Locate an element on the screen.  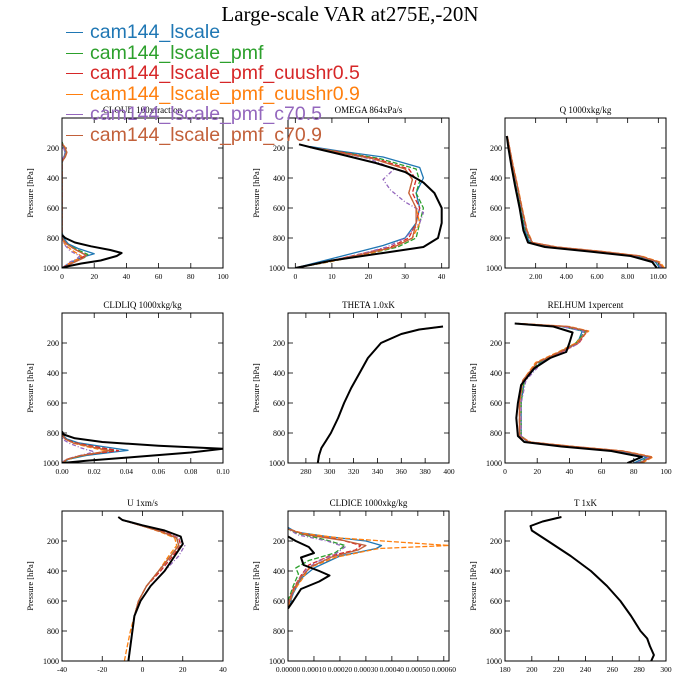
panel-title: CLDLIQ 1000xkg/kg is located at coordinates (142, 305).